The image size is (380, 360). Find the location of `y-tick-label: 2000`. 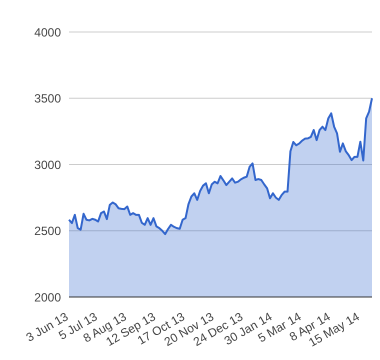

y-tick-label: 2000 is located at coordinates (48, 297).